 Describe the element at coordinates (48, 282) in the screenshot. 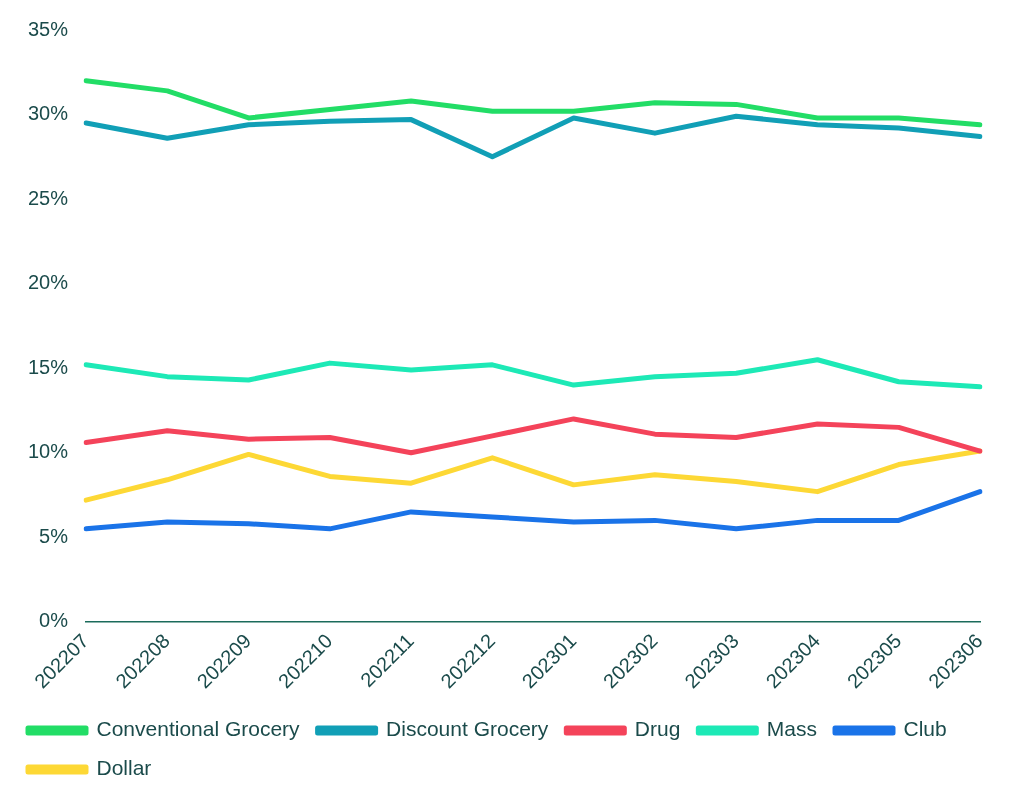

I see `y-tick-label: 20%` at that location.